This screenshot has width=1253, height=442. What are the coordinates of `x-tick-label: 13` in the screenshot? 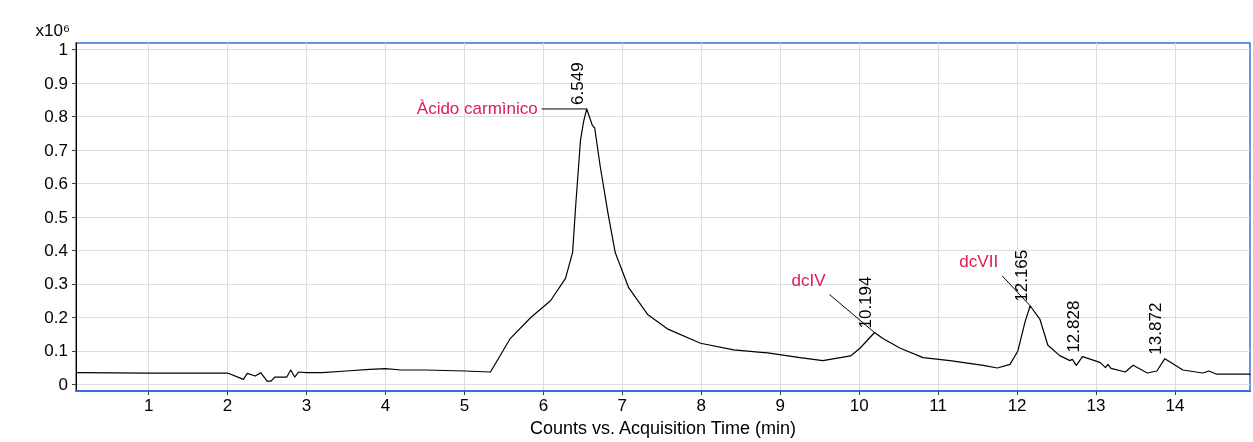 It's located at (1096, 406).